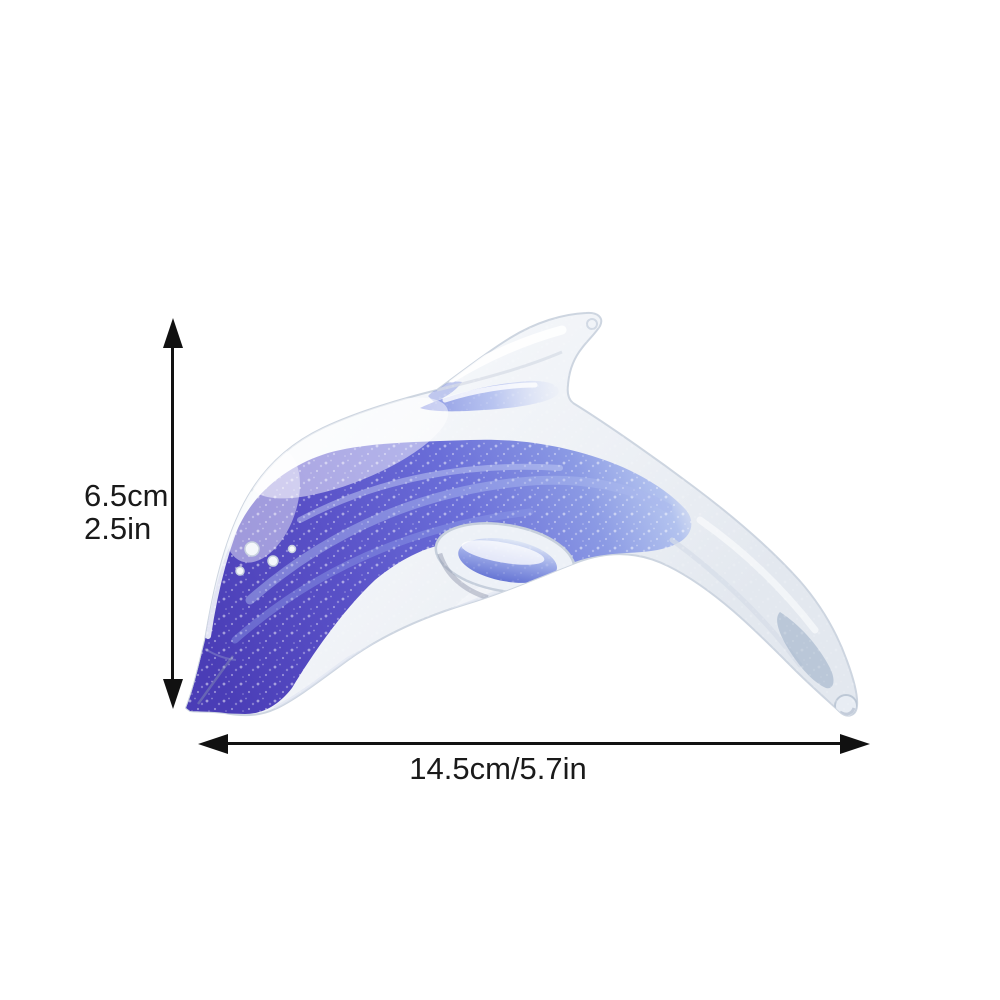 Image resolution: width=1000 pixels, height=1000 pixels. I want to click on horizontal-dimension-line, so click(534, 743).